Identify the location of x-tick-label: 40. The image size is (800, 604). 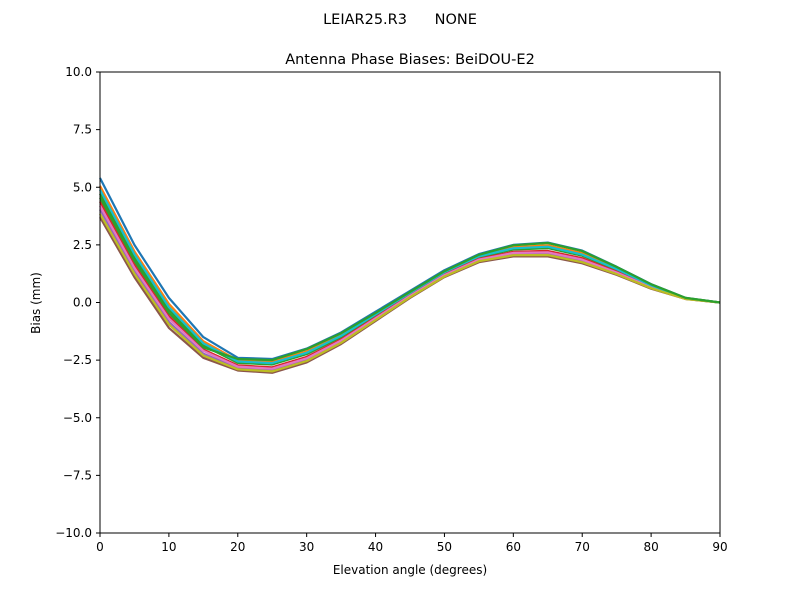
(375, 547).